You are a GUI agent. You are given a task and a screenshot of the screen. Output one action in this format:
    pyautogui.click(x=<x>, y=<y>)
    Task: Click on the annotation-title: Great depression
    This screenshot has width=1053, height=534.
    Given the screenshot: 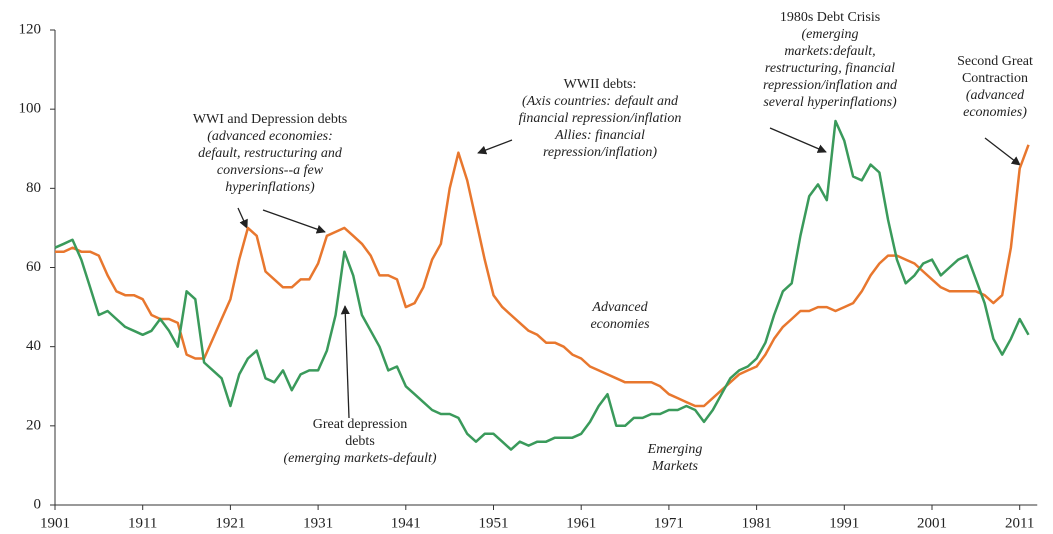 What is the action you would take?
    pyautogui.click(x=360, y=424)
    